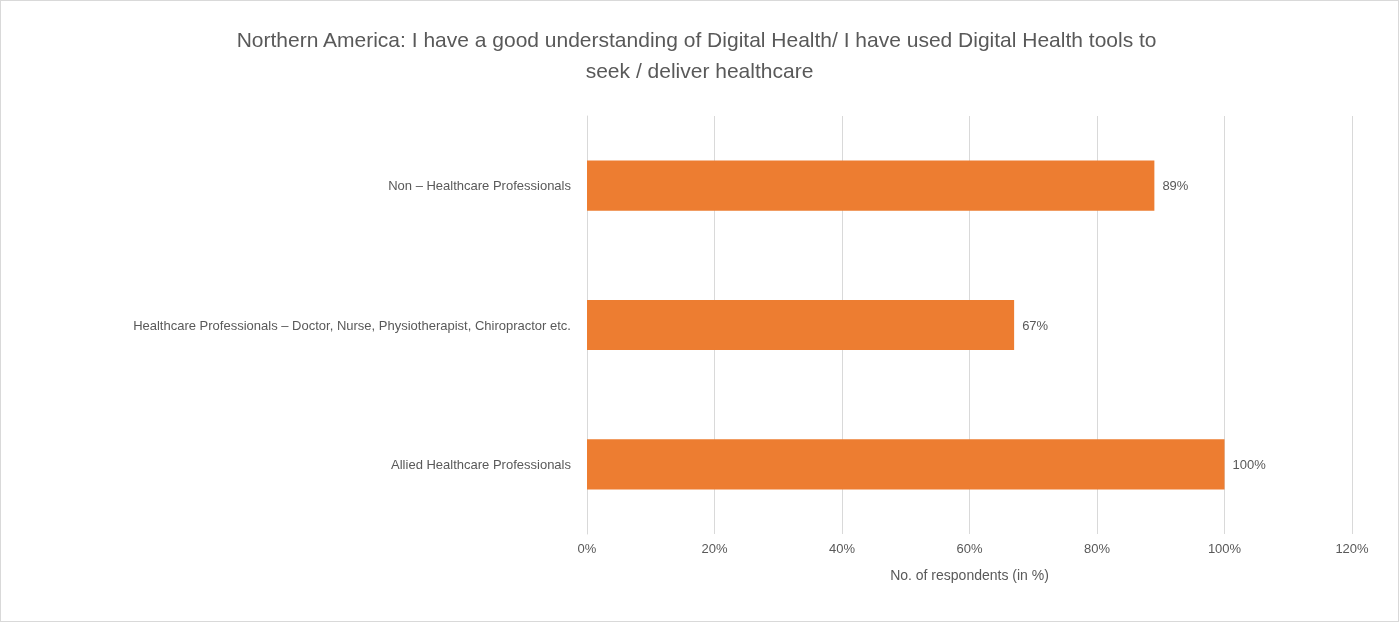 Image resolution: width=1399 pixels, height=622 pixels. What do you see at coordinates (352, 325) in the screenshot?
I see `y-tick-label: Healthcare Professionals – Doctor, Nurse, Physiotherapist, Chiropractor etc.` at bounding box center [352, 325].